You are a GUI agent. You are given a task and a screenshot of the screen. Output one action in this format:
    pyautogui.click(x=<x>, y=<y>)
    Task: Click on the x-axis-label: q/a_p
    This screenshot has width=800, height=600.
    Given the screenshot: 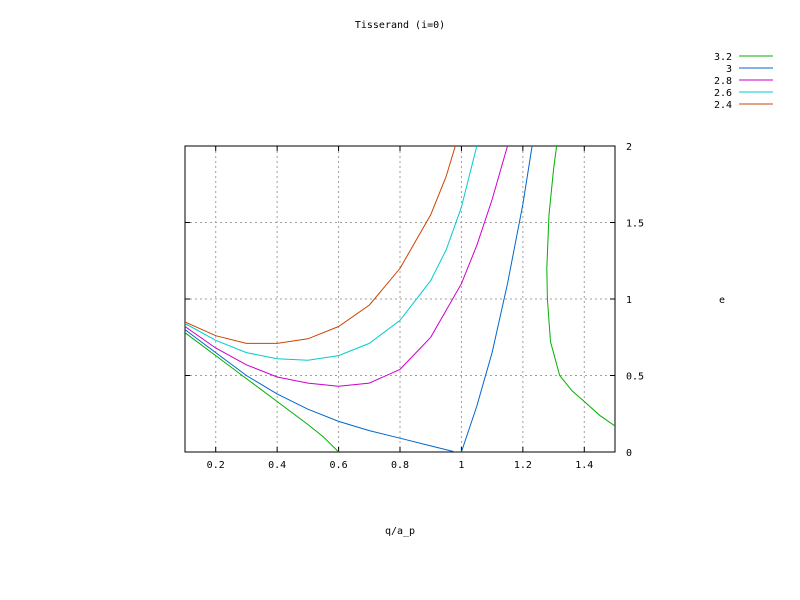 What is the action you would take?
    pyautogui.click(x=400, y=531)
    